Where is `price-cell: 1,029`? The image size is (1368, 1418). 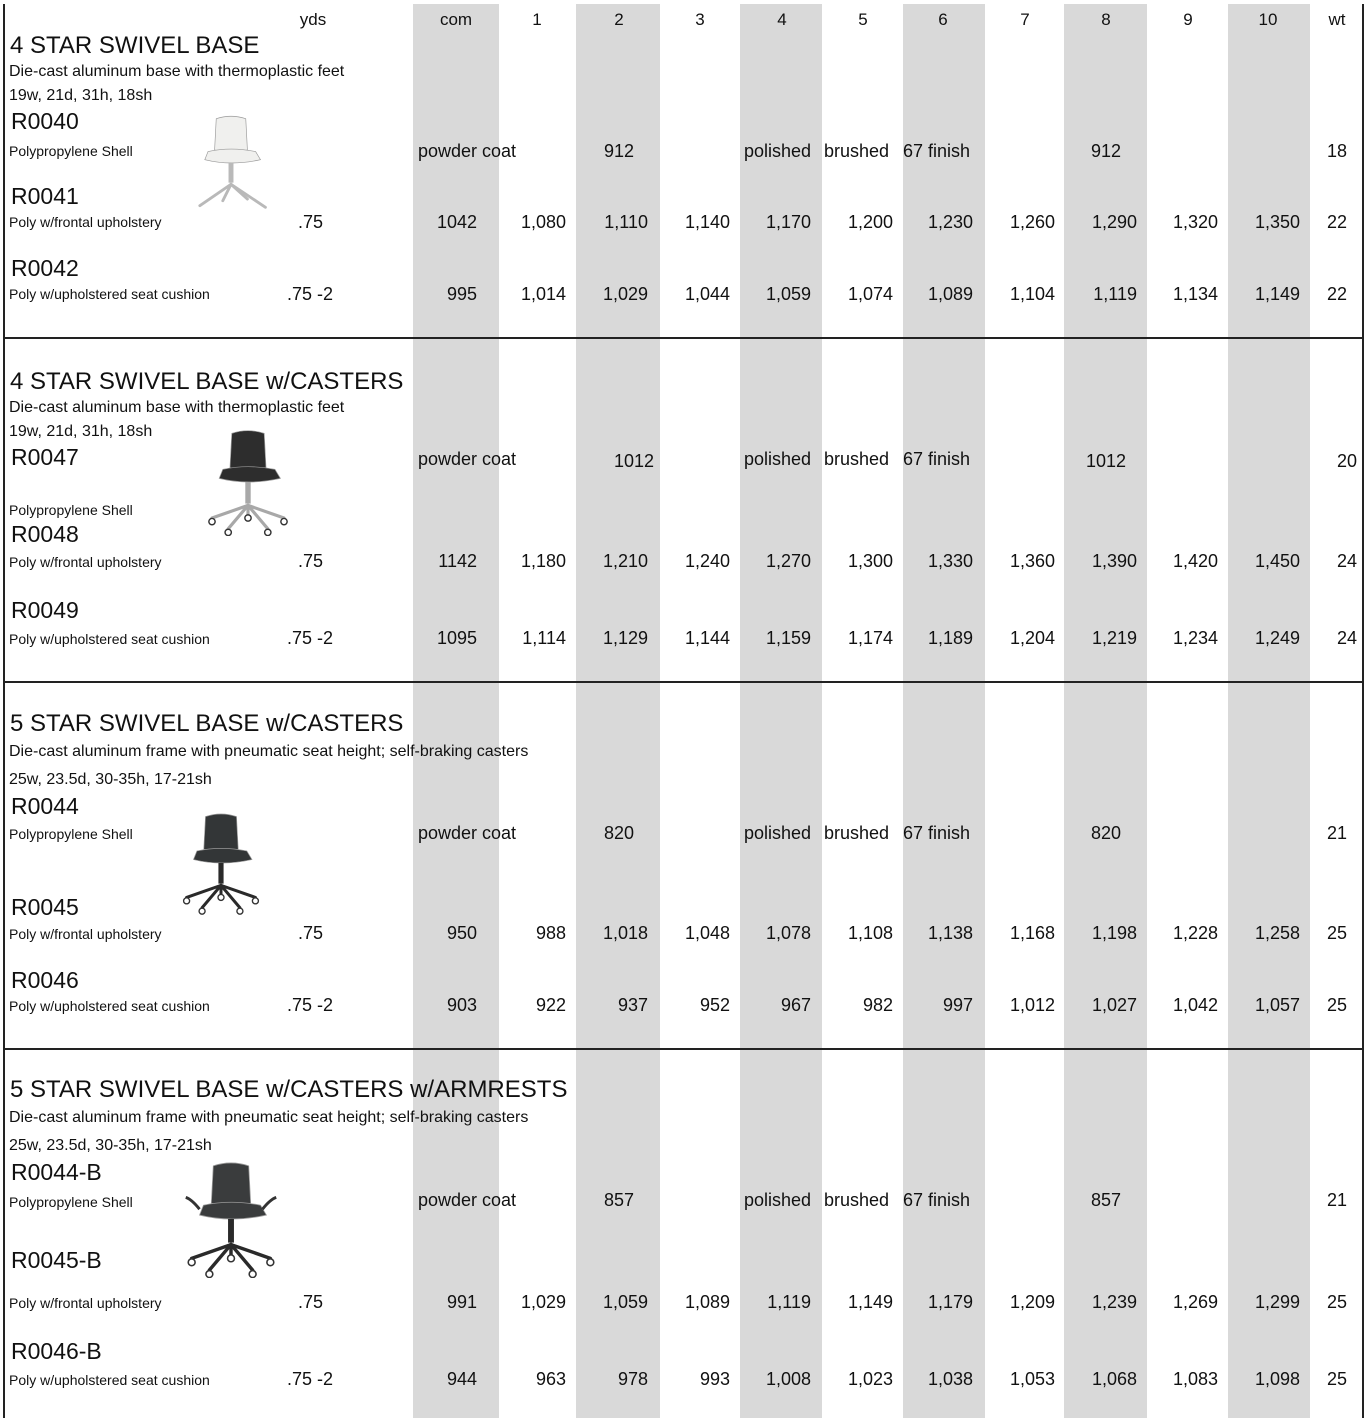 price-cell: 1,029 is located at coordinates (543, 1302).